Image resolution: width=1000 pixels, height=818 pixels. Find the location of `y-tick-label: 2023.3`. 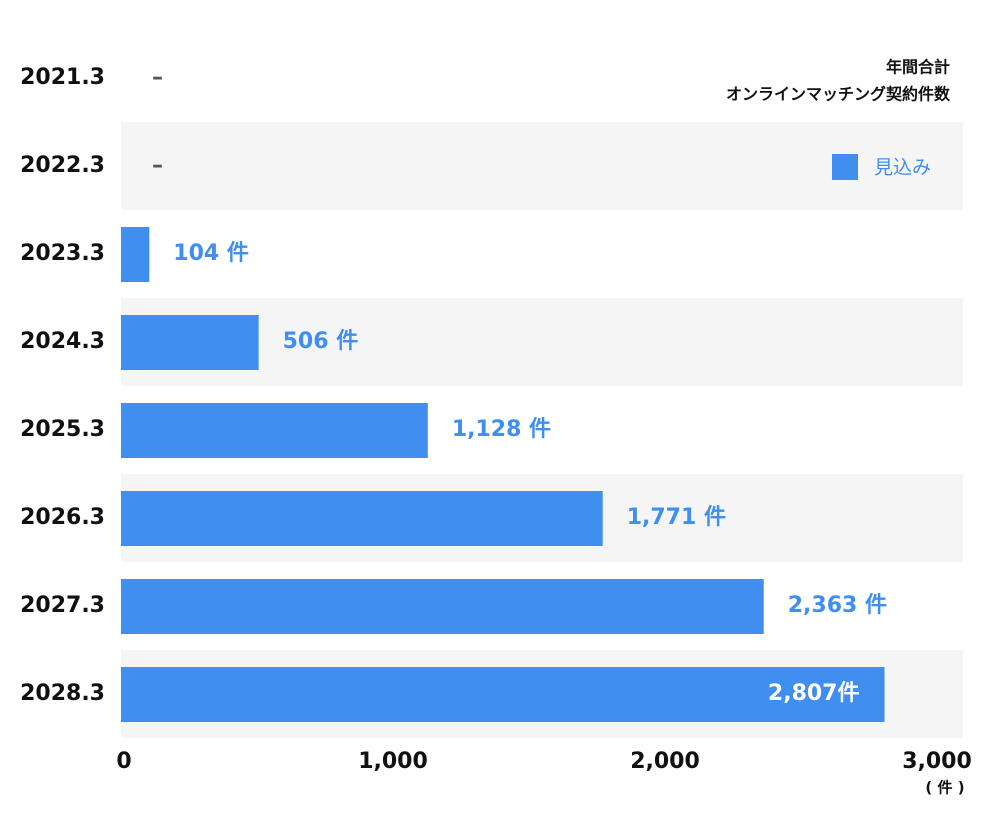

y-tick-label: 2023.3 is located at coordinates (62, 253).